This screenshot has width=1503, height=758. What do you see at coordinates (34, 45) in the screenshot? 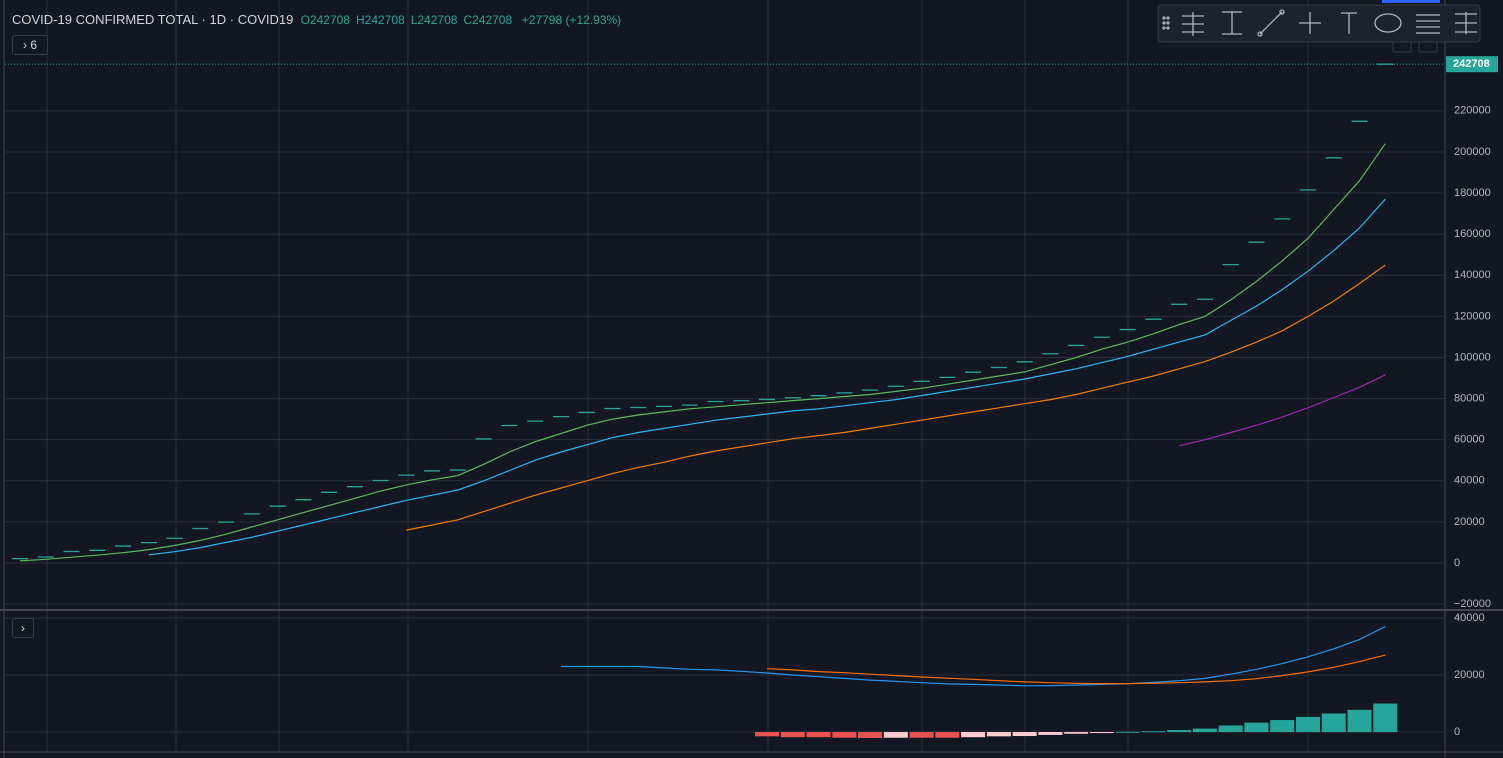
I see `indicator-count: 6` at bounding box center [34, 45].